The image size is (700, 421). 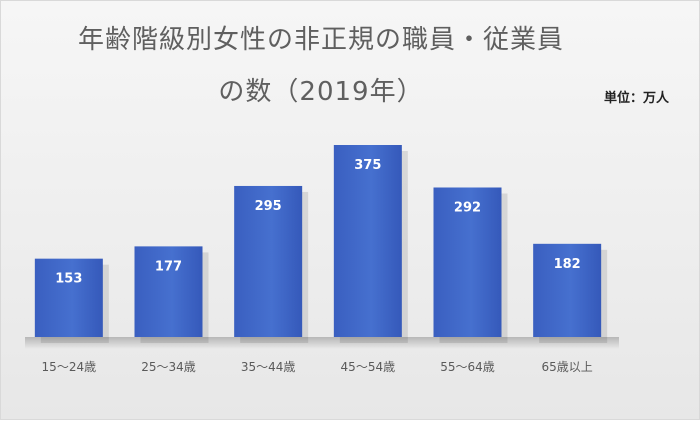 I want to click on chart-title-line2: の数（2019年）, so click(x=321, y=92).